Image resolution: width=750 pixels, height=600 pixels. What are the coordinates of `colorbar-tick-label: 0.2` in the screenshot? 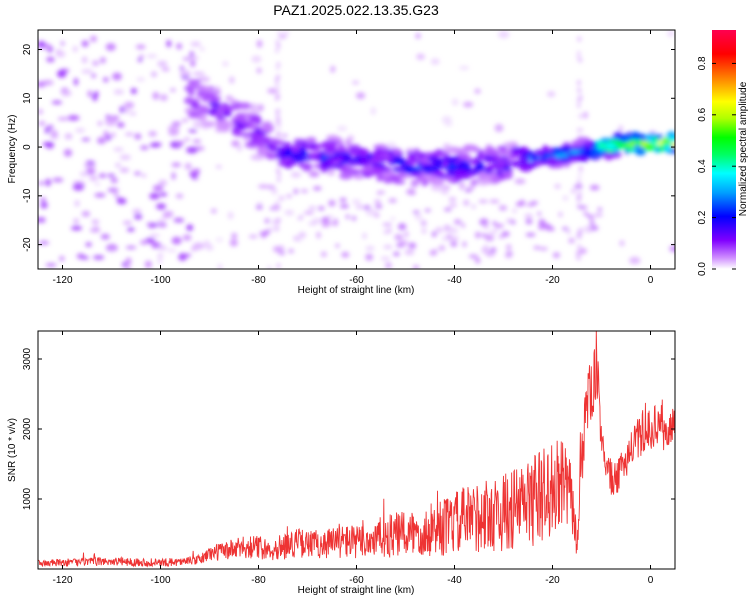 It's located at (702, 217).